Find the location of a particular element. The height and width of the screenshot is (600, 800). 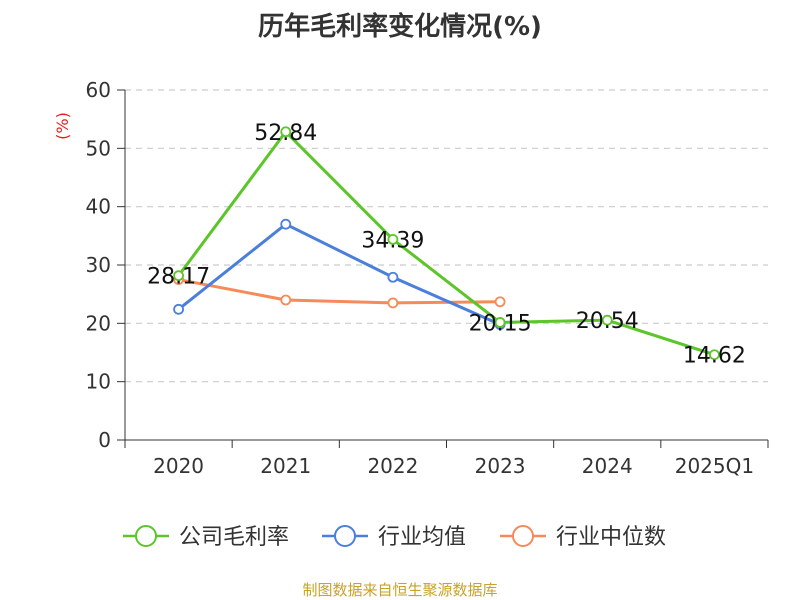

legend-label: 公司毛利率 is located at coordinates (234, 537).